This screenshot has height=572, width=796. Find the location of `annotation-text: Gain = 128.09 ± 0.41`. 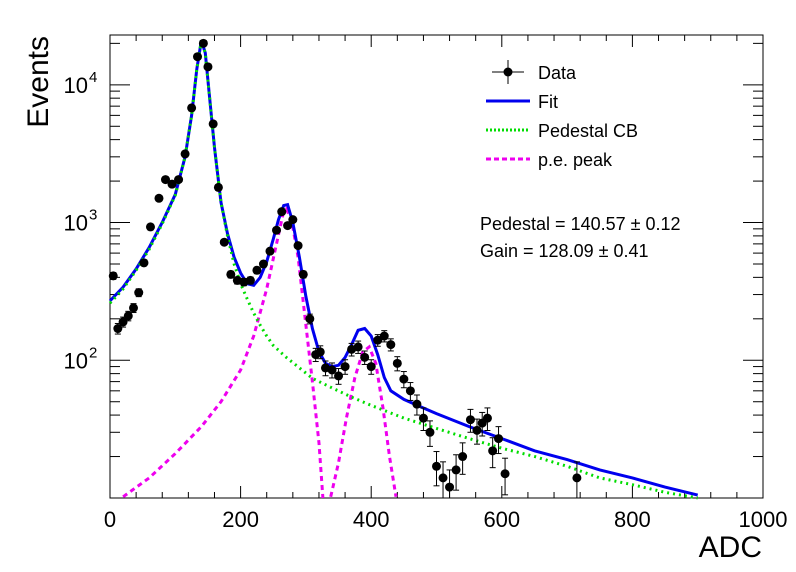

annotation-text: Gain = 128.09 ± 0.41 is located at coordinates (564, 251).